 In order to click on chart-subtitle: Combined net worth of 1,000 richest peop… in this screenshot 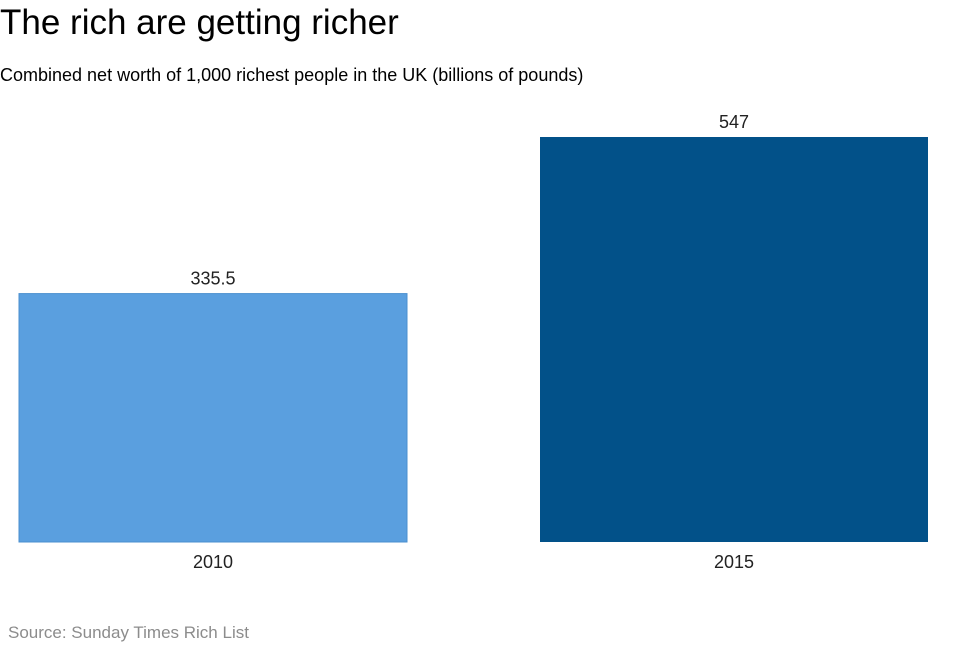, I will do `click(292, 75)`.